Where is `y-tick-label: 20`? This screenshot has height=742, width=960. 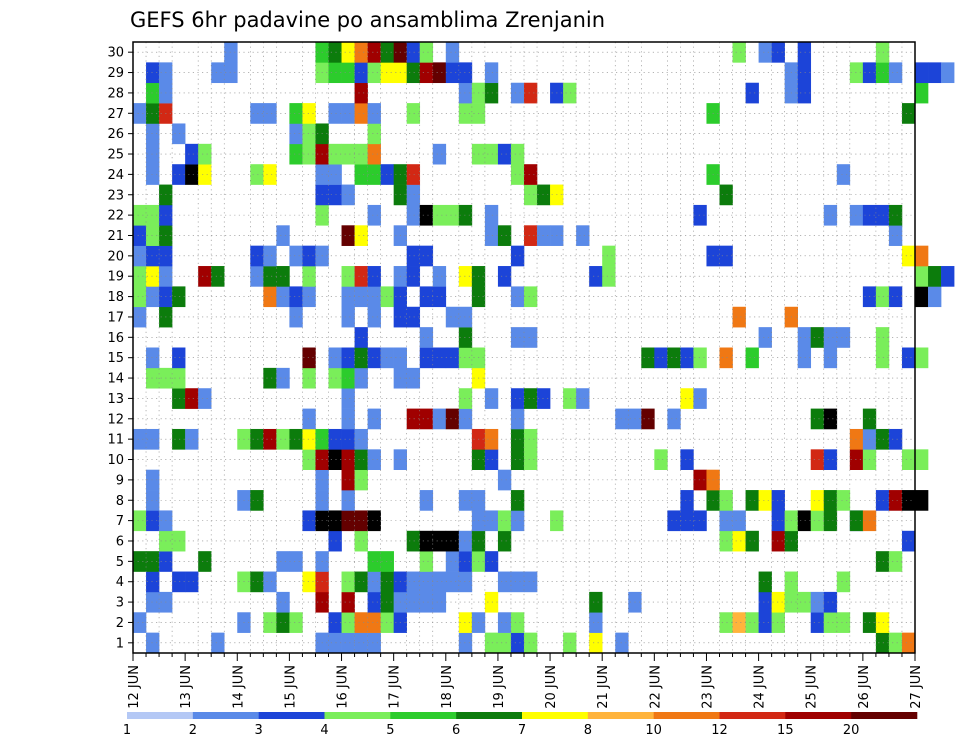
y-tick-label: 20 is located at coordinates (115, 256).